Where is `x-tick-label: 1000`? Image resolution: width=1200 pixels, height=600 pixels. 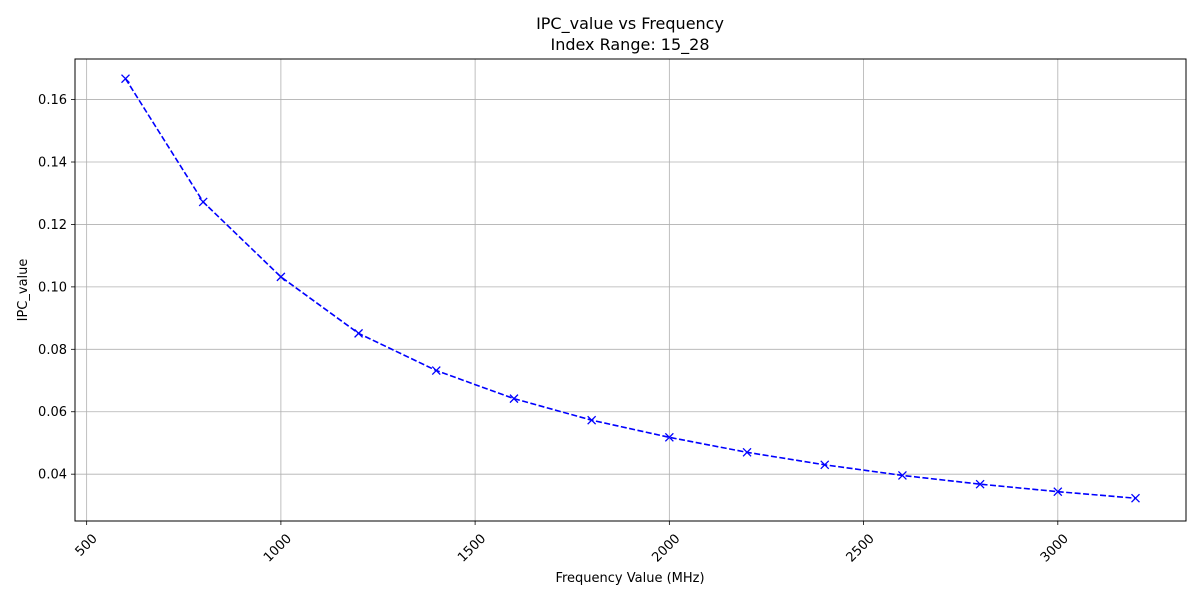 x-tick-label: 1000 is located at coordinates (278, 548).